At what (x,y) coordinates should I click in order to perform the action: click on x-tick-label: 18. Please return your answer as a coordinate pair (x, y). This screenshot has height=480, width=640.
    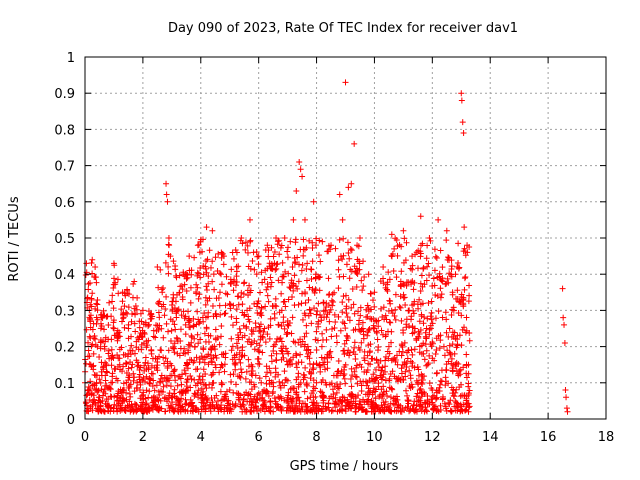
    Looking at the image, I should click on (606, 437).